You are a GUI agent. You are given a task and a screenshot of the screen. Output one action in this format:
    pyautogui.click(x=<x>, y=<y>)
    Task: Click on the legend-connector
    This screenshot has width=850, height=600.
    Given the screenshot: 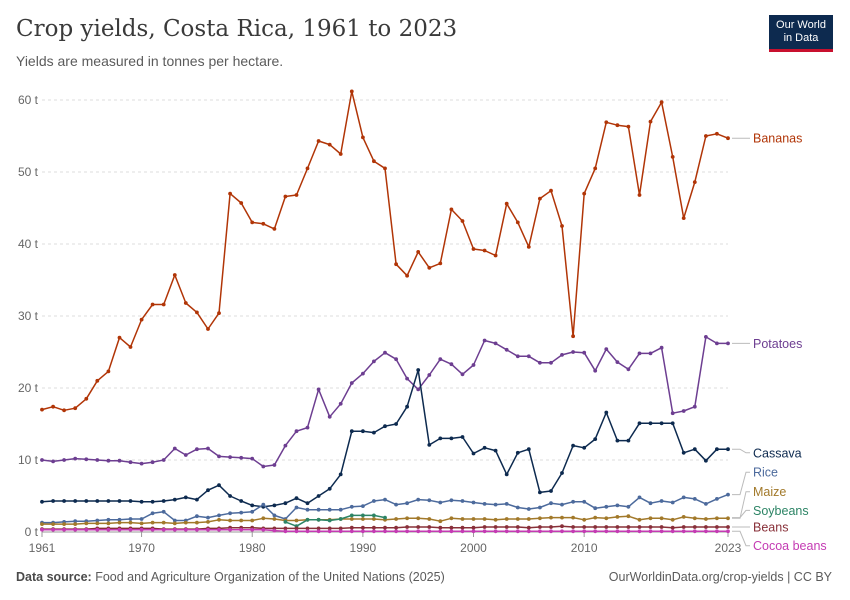 What is the action you would take?
    pyautogui.click(x=741, y=451)
    